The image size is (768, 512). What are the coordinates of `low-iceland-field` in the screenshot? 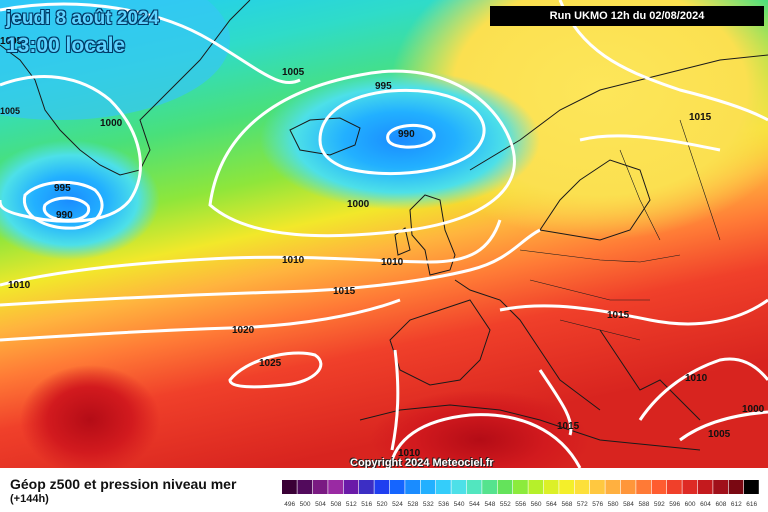 It's located at (400, 140).